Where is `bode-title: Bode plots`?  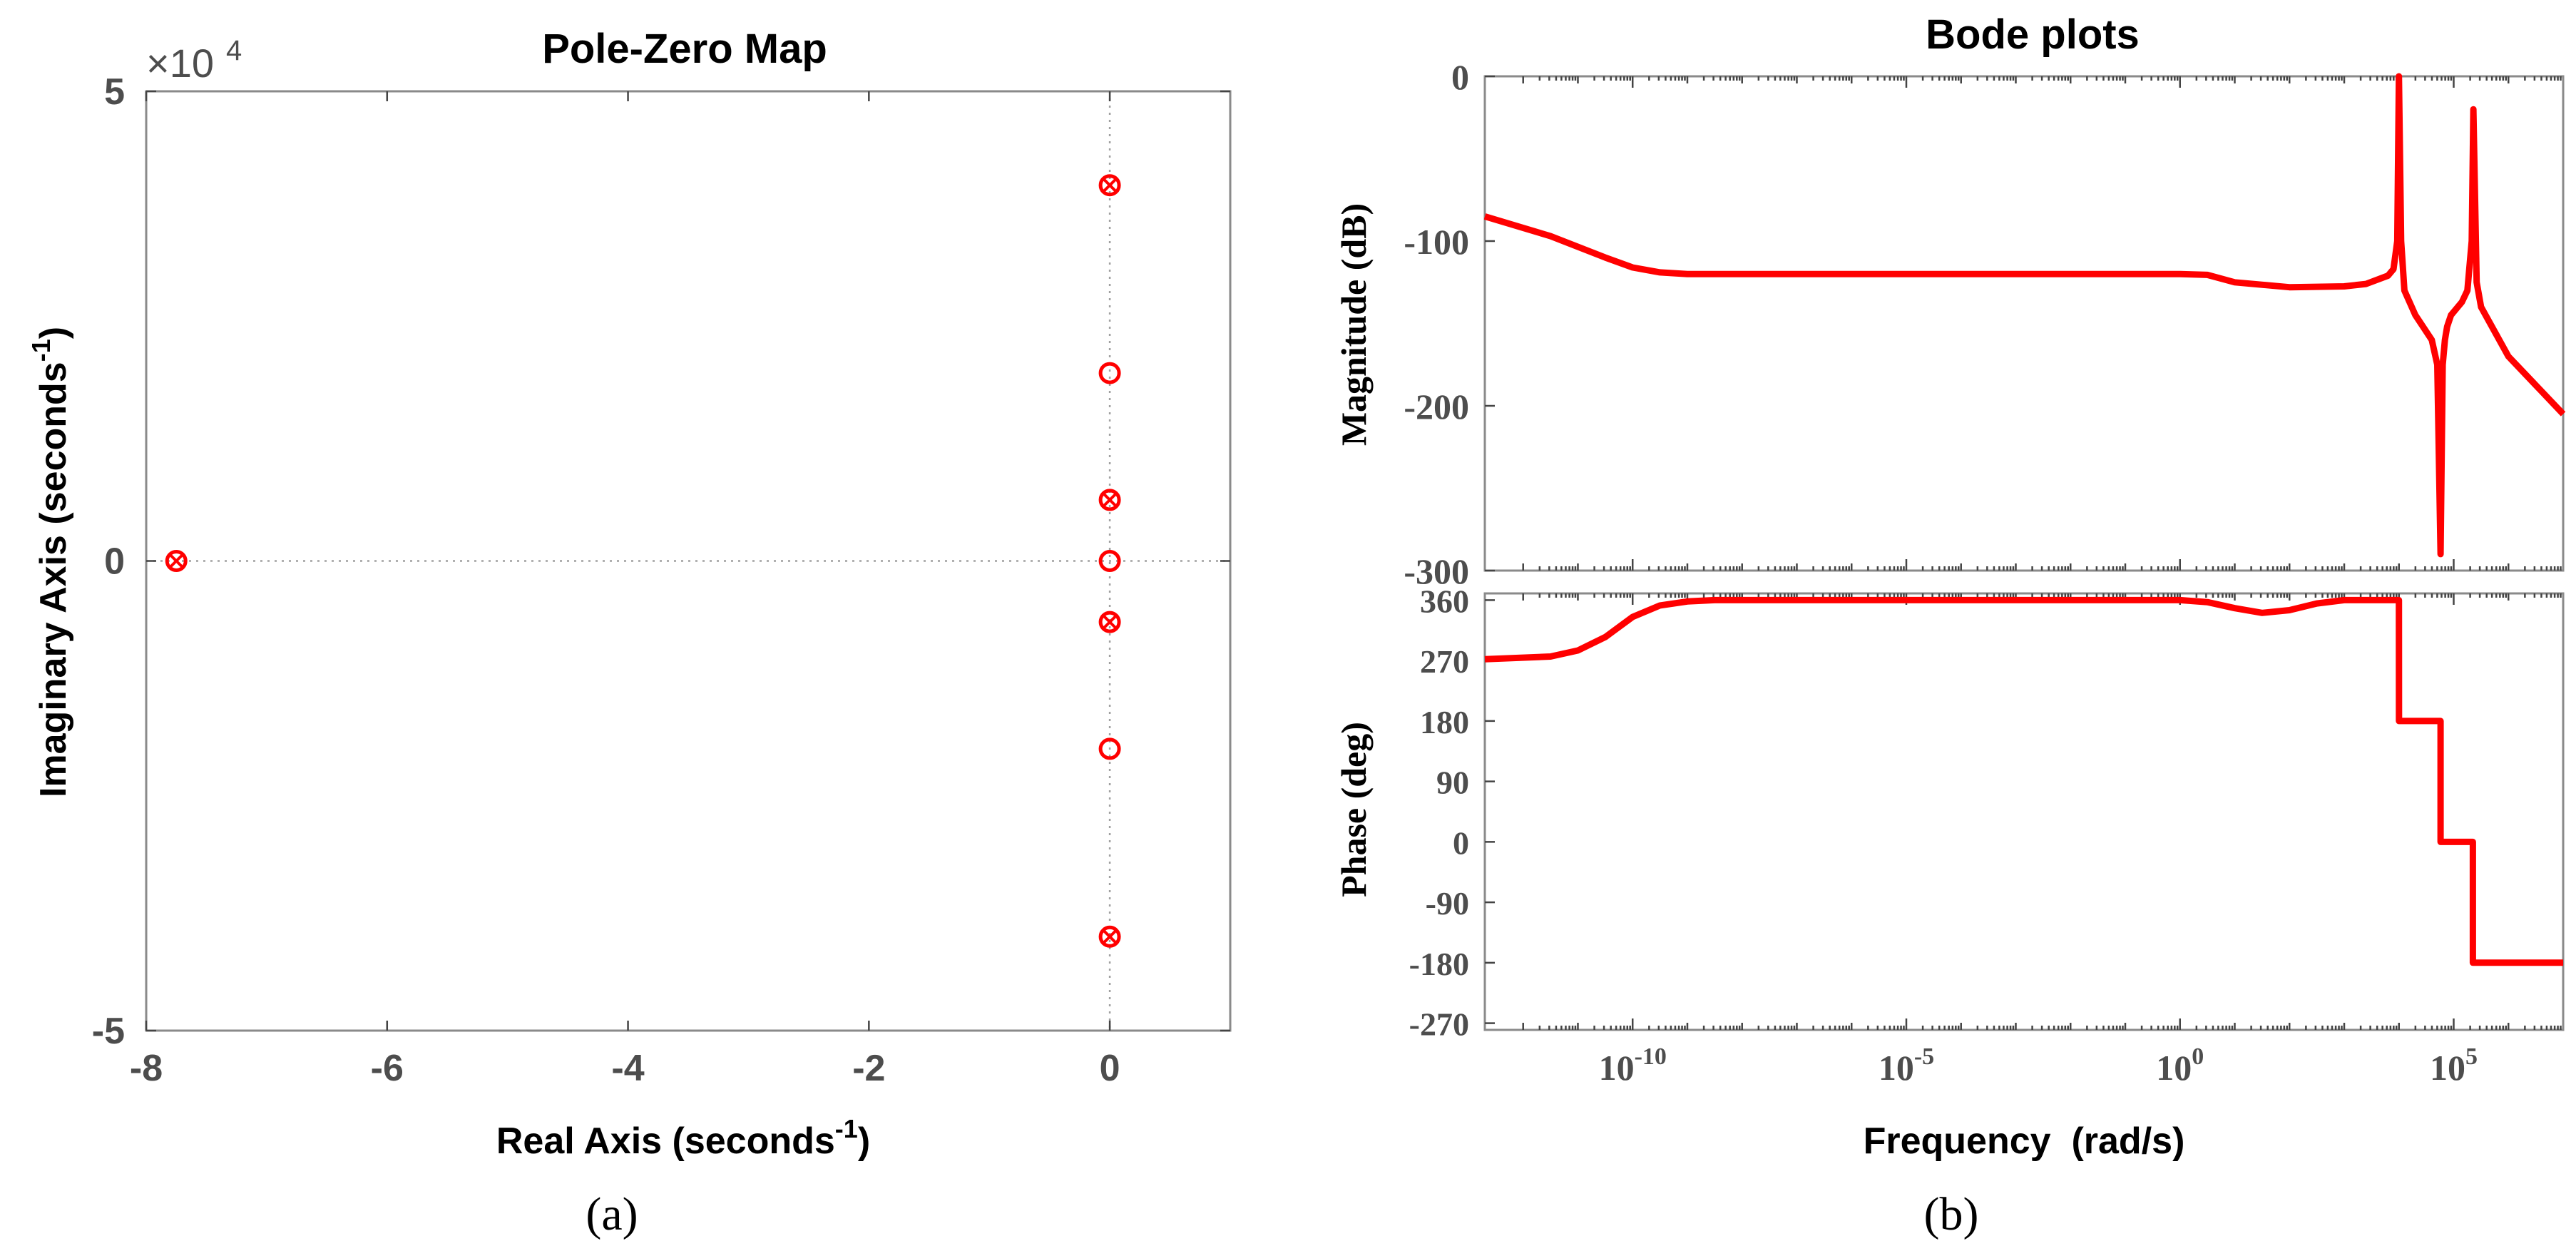
bode-title: Bode plots is located at coordinates (2033, 34).